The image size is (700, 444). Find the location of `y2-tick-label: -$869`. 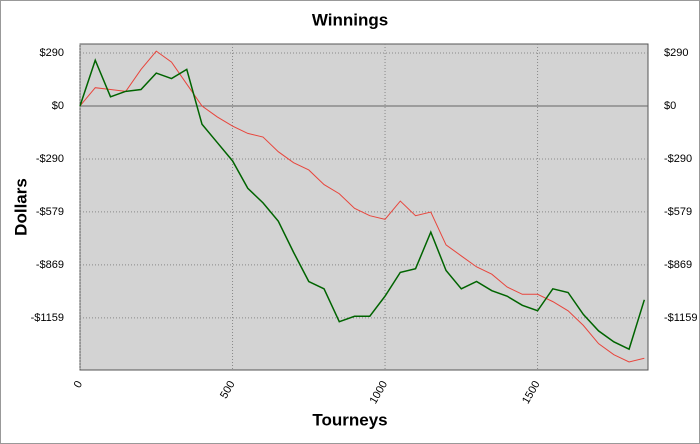

y2-tick-label: -$869 is located at coordinates (678, 265).